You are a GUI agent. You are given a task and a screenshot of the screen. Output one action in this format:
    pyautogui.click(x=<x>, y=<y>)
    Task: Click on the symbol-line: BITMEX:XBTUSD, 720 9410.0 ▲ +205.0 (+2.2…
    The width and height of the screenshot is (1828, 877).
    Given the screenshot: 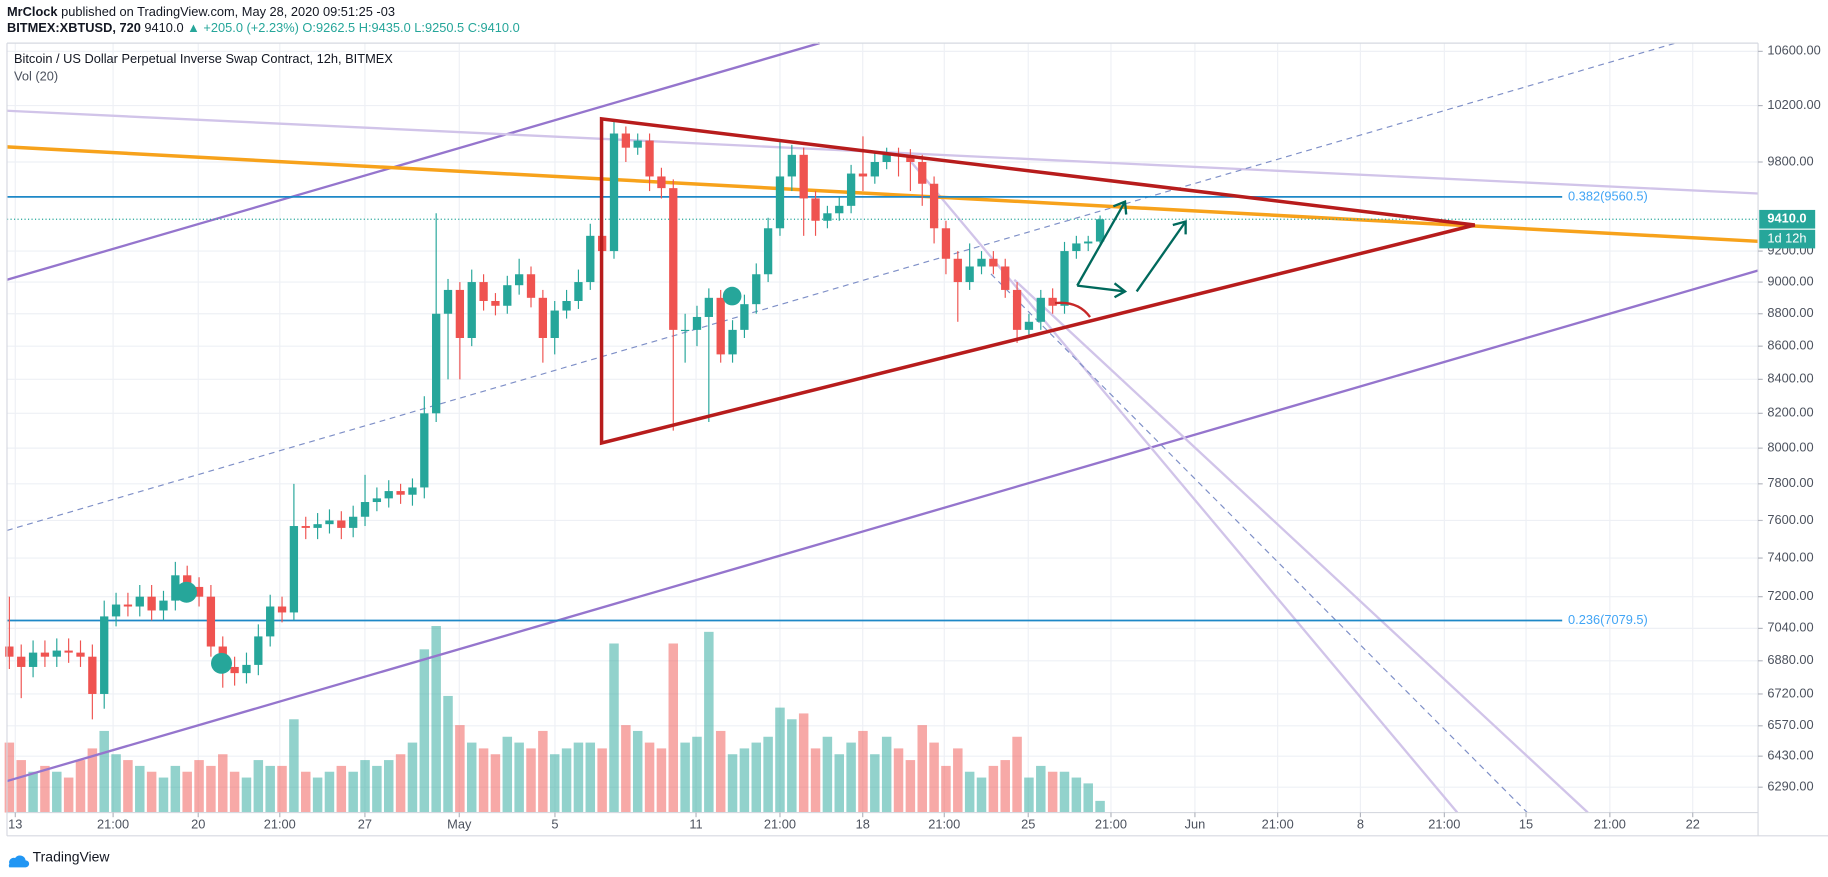 What is the action you would take?
    pyautogui.click(x=263, y=28)
    